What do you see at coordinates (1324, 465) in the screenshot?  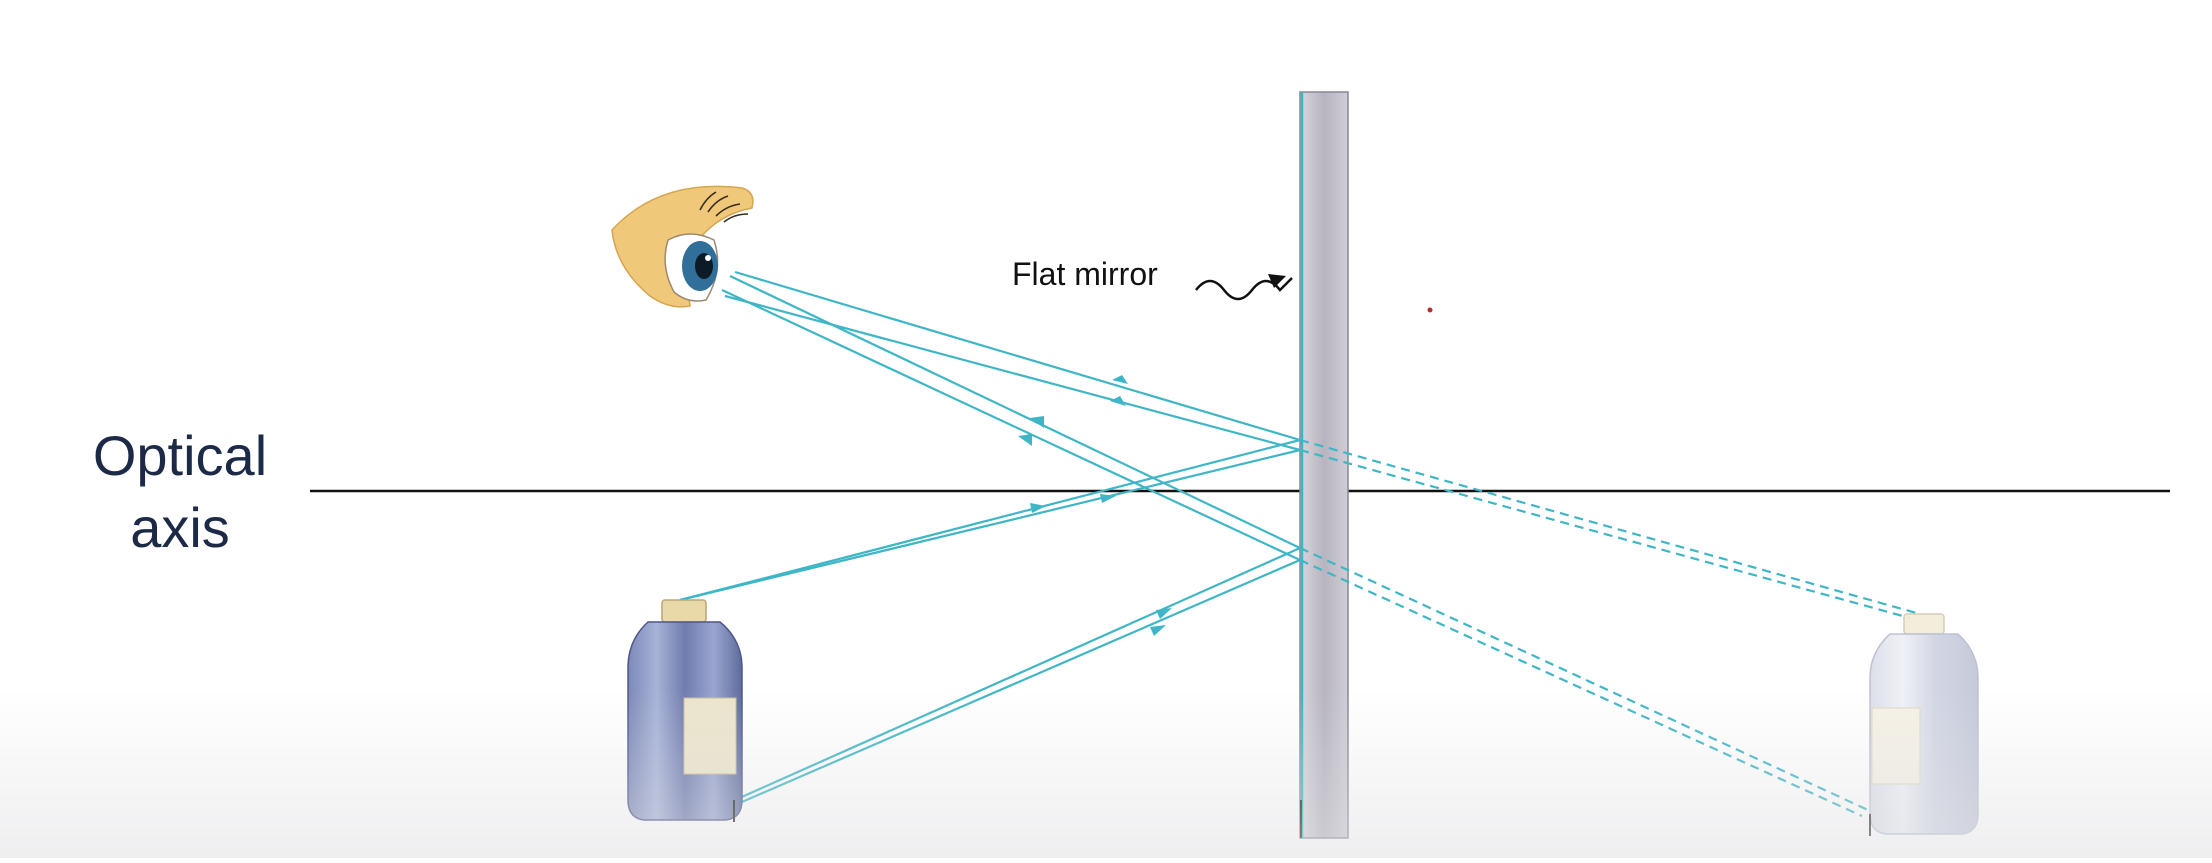 I see `flat-mirror` at bounding box center [1324, 465].